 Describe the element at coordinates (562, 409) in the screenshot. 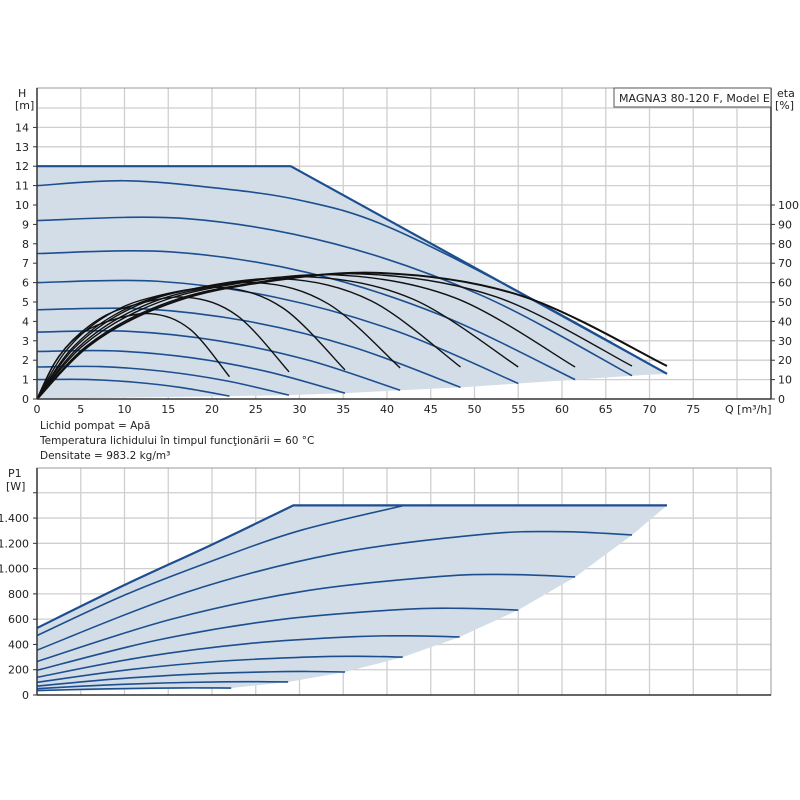

I see `x-tick-label: 60` at that location.